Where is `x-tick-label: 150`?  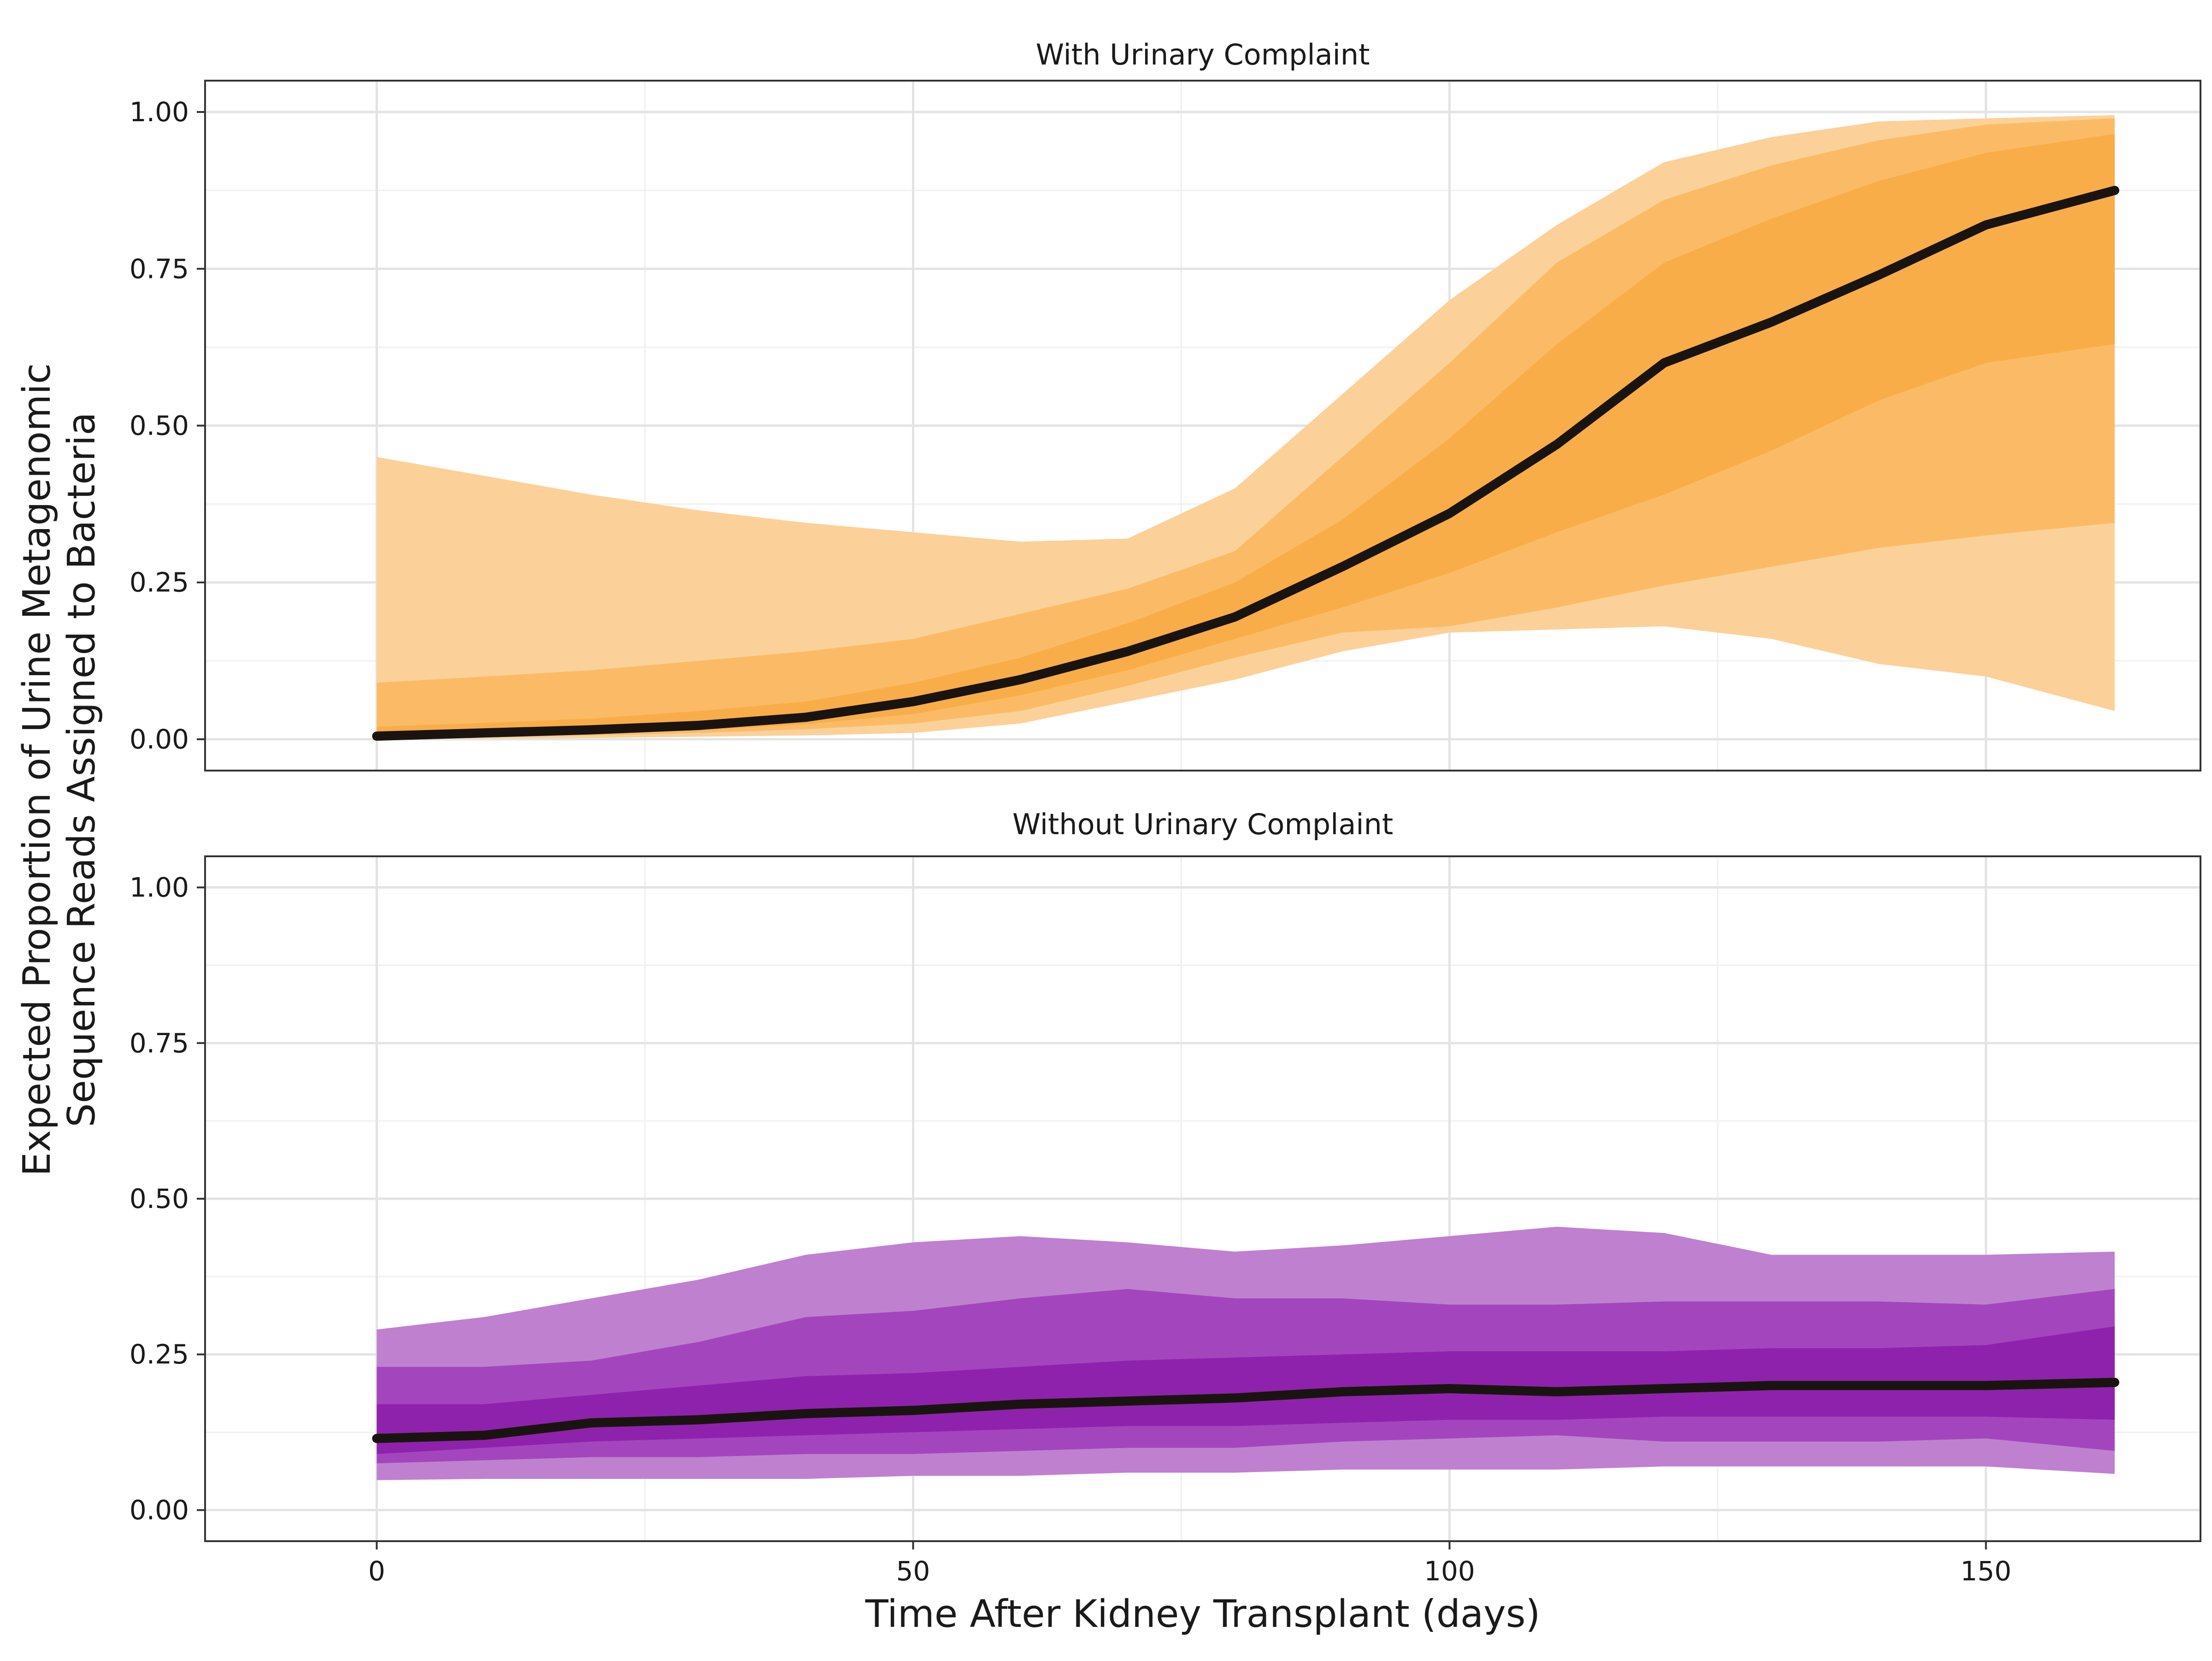
x-tick-label: 150 is located at coordinates (1986, 1571).